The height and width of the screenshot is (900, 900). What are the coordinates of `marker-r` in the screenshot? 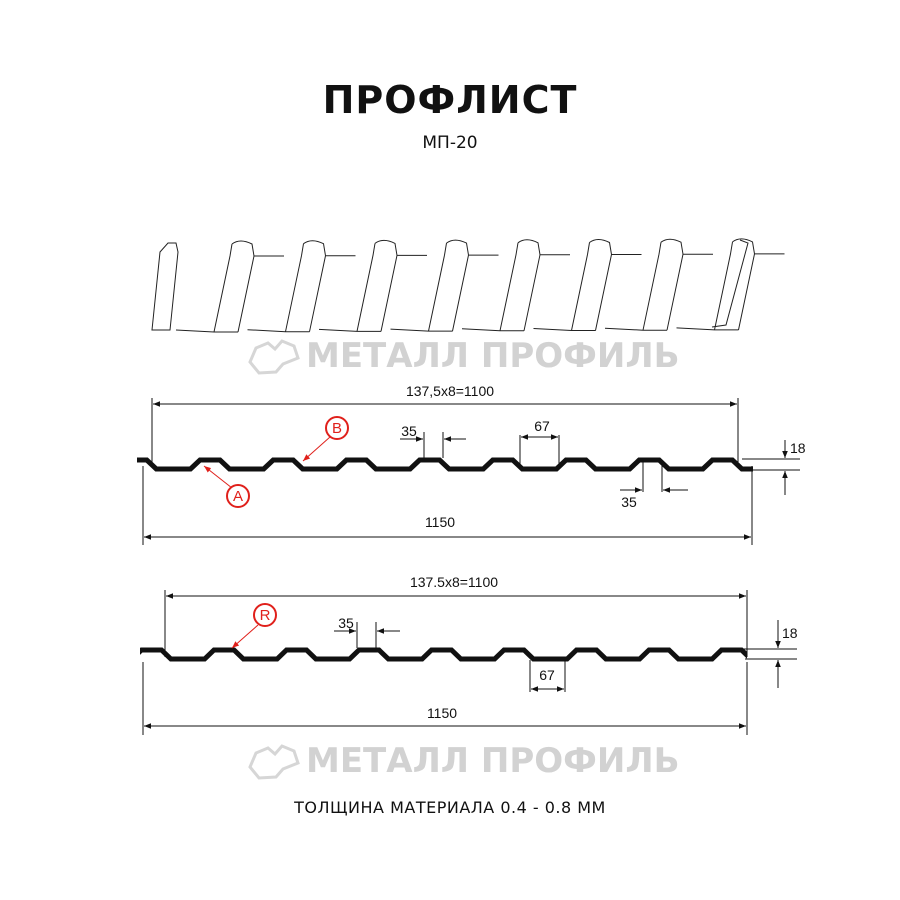 It's located at (265, 615).